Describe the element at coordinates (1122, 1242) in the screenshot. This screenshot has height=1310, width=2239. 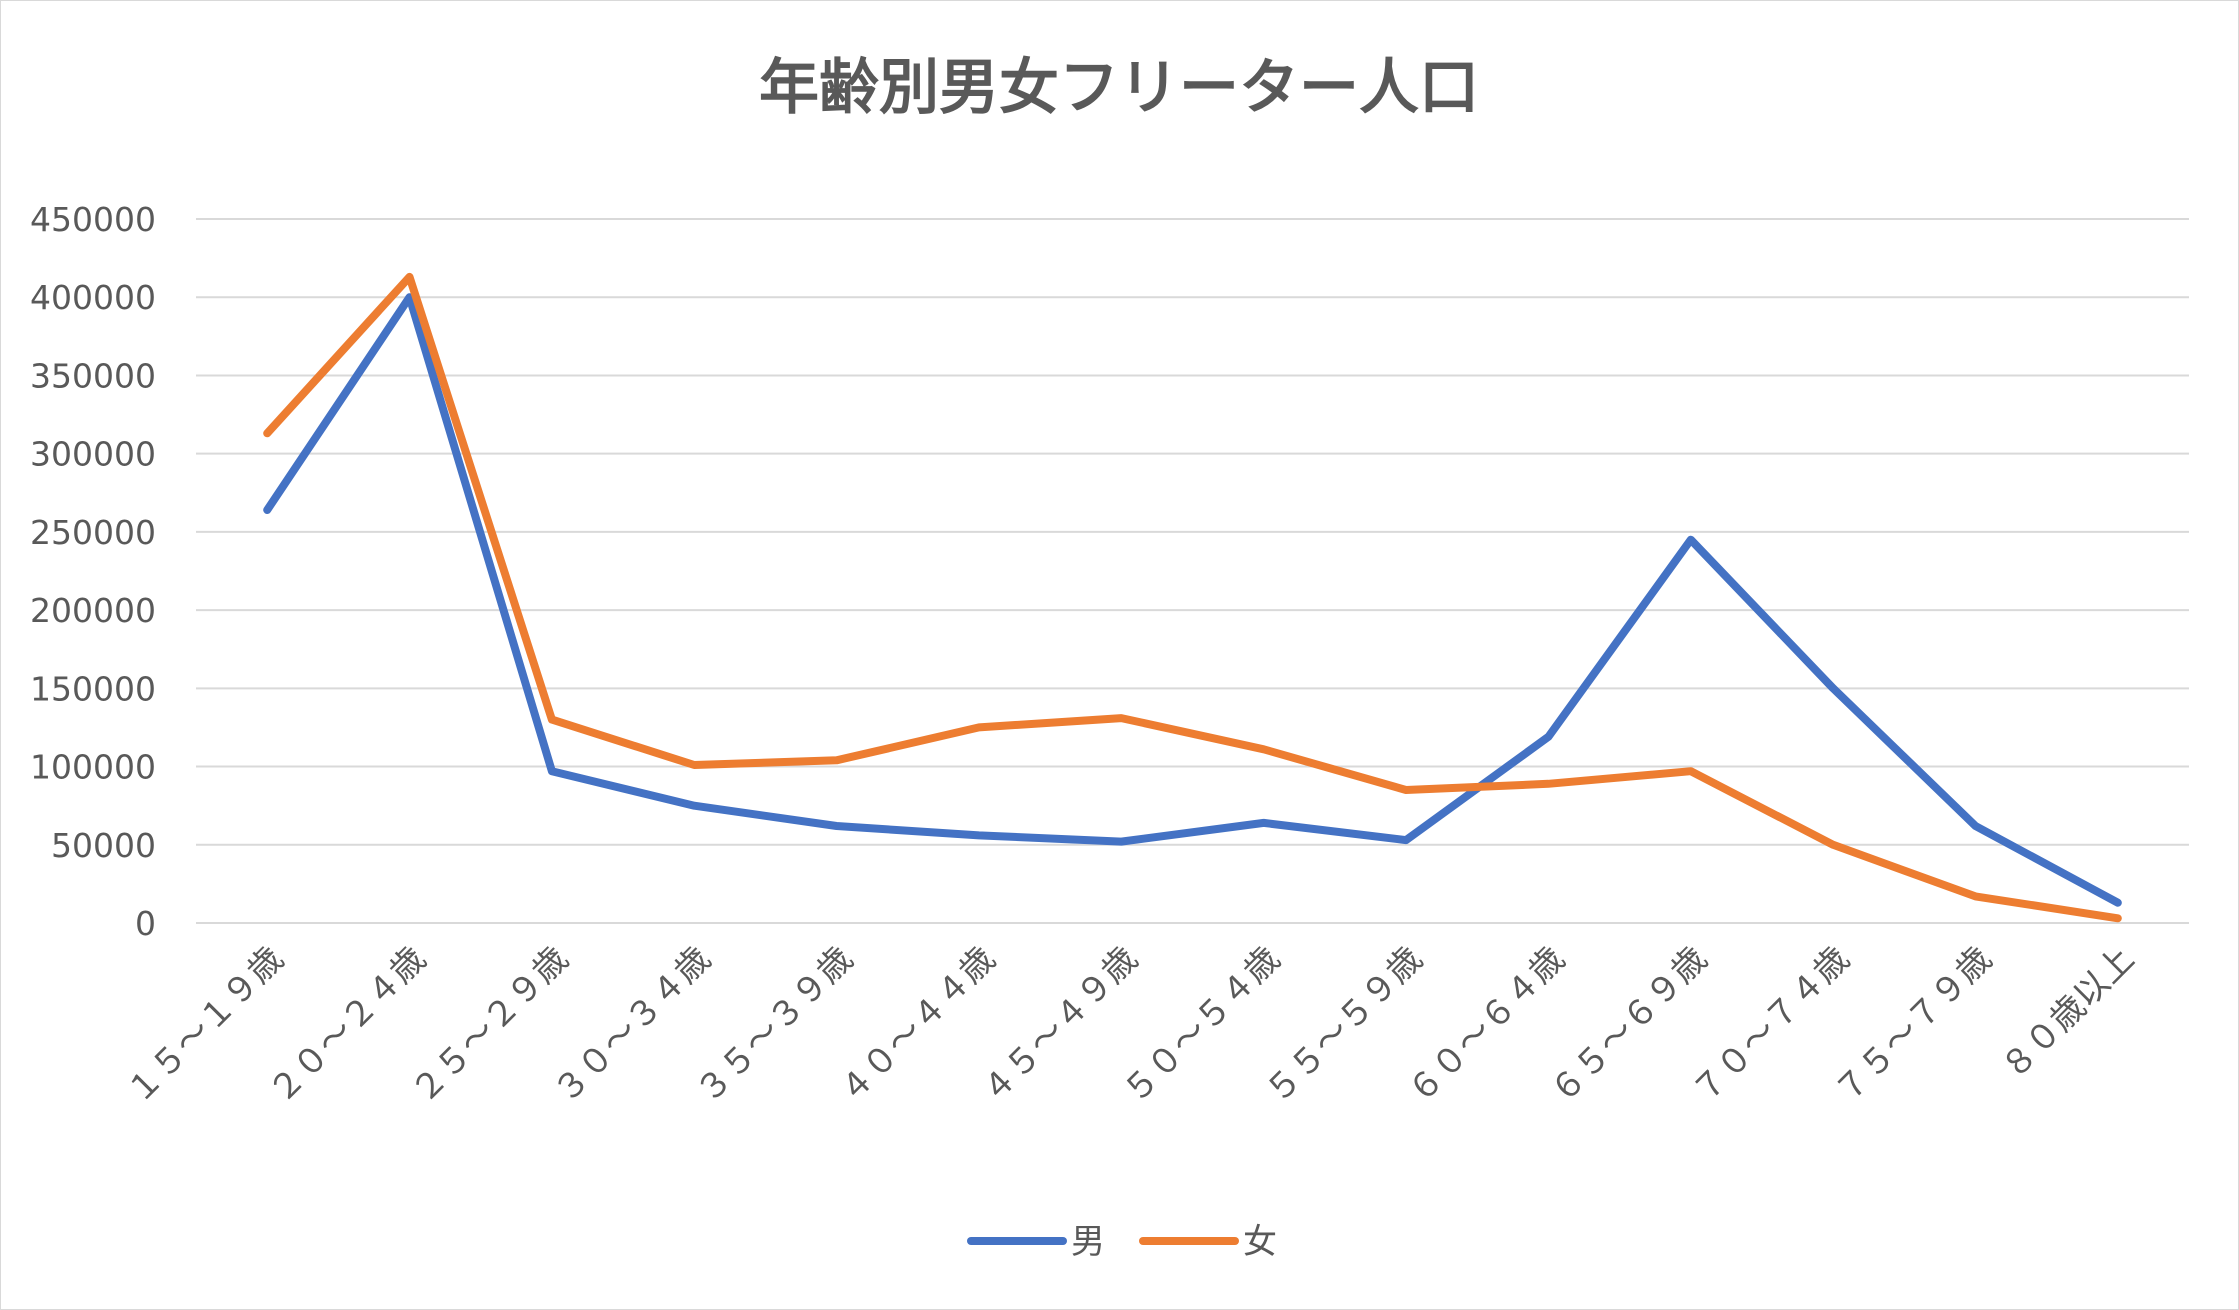
I see `legend: 男女` at that location.